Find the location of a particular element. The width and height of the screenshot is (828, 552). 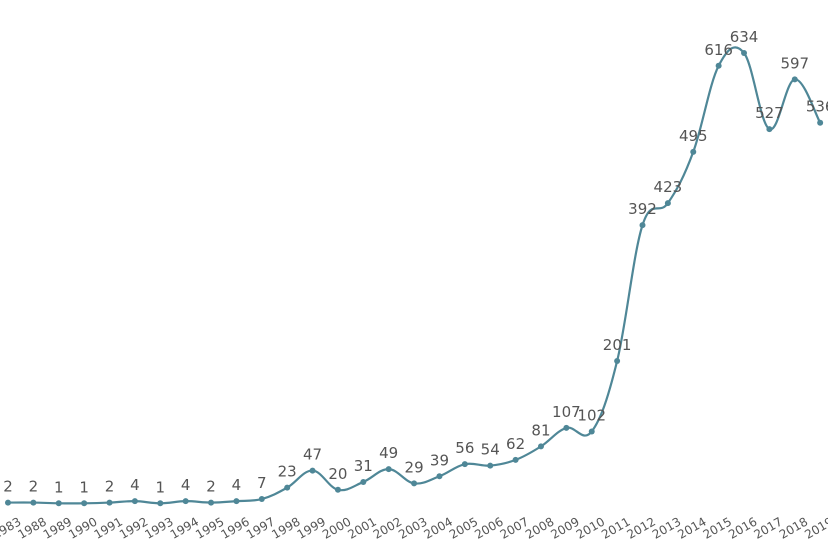

data-label: 62 is located at coordinates (515, 444).